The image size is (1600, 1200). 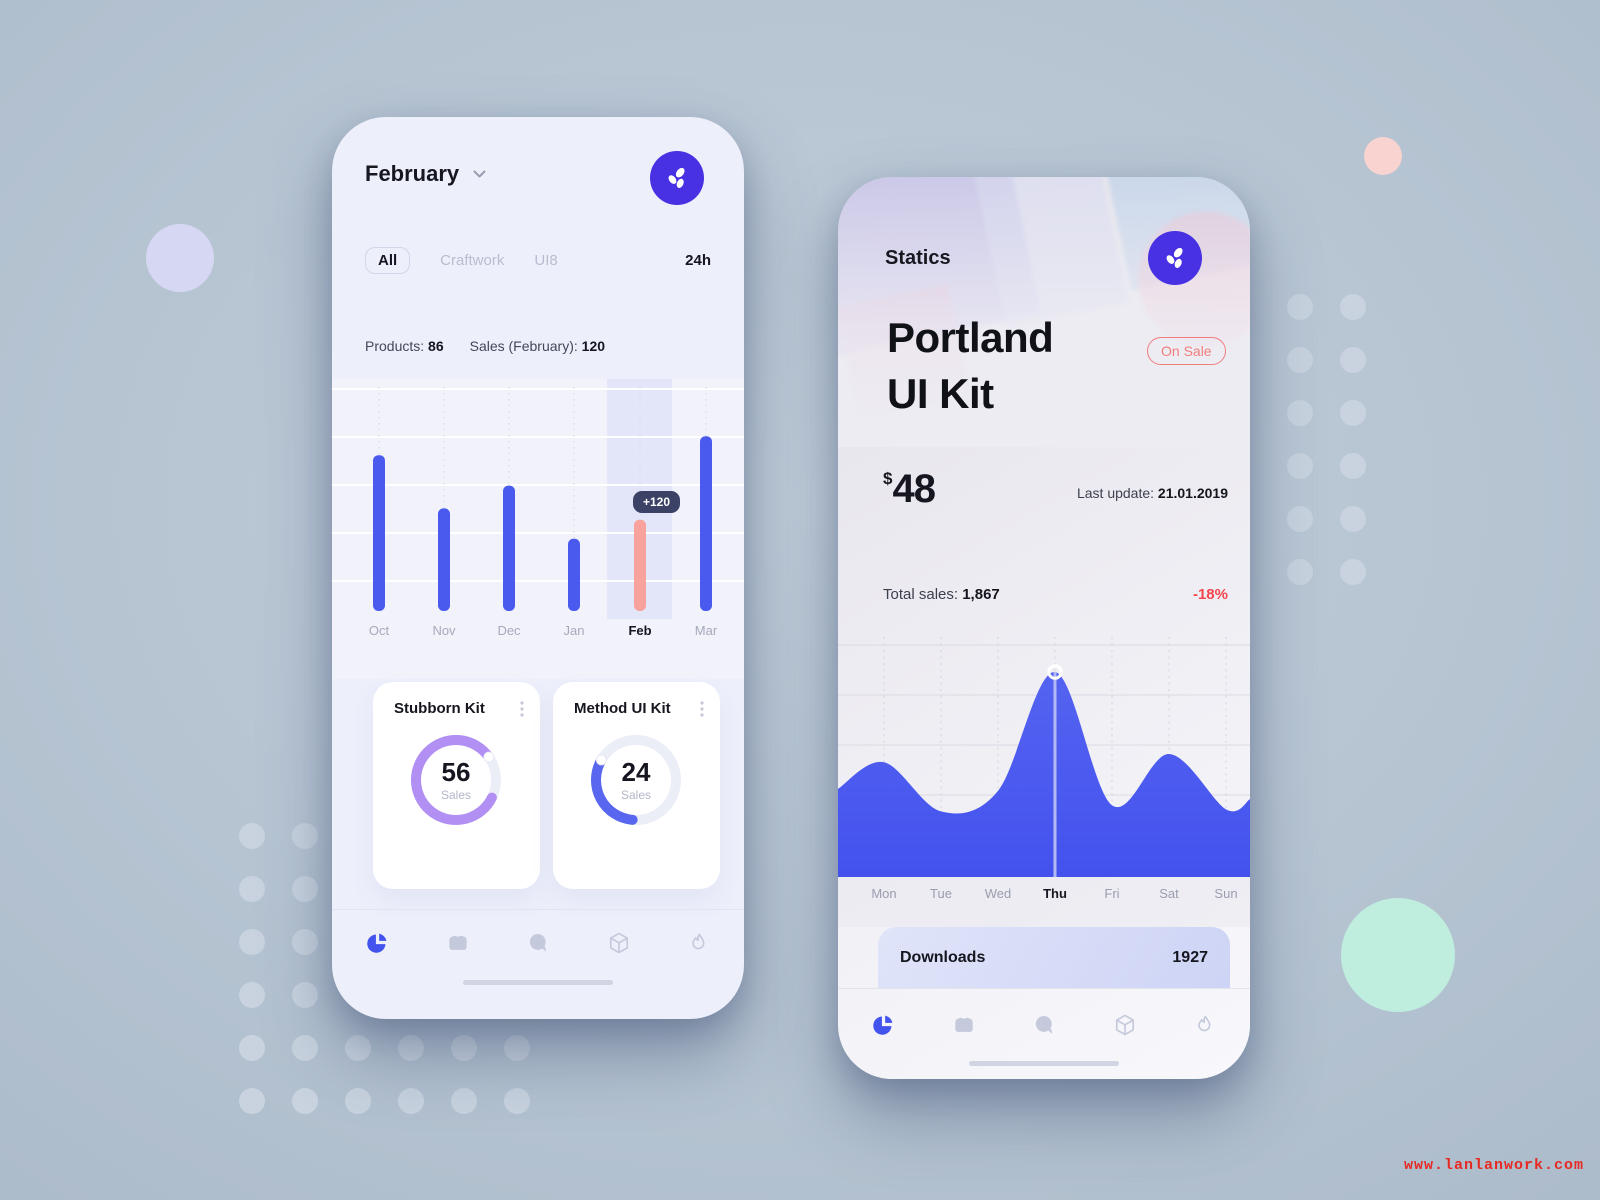 I want to click on chevron-down-icon, so click(x=479, y=174).